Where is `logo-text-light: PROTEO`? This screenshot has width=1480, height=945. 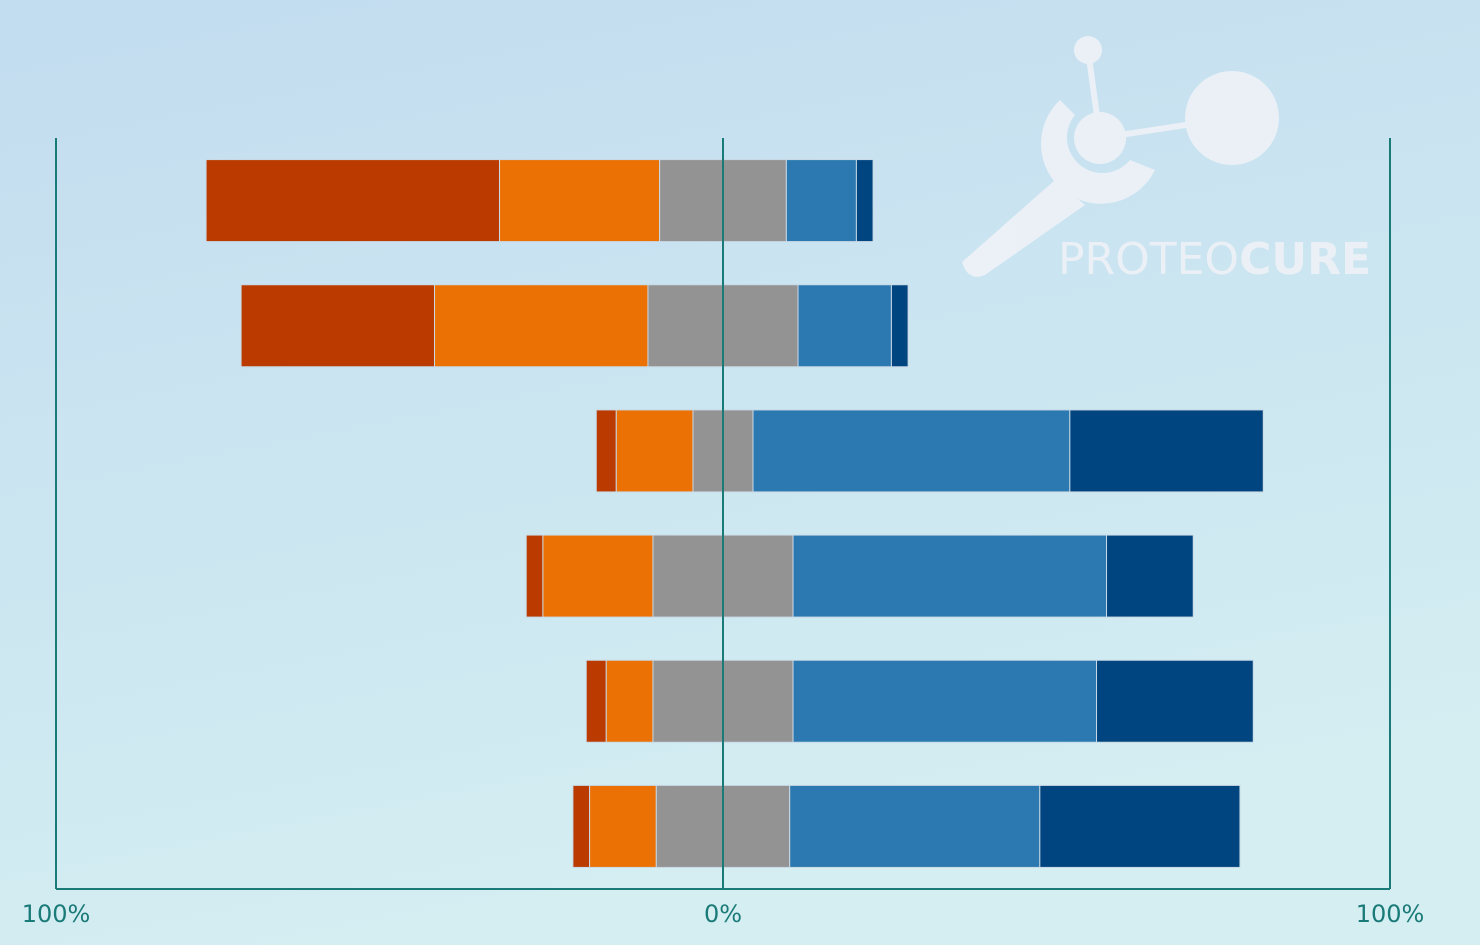
logo-text-light: PROTEO is located at coordinates (1148, 259).